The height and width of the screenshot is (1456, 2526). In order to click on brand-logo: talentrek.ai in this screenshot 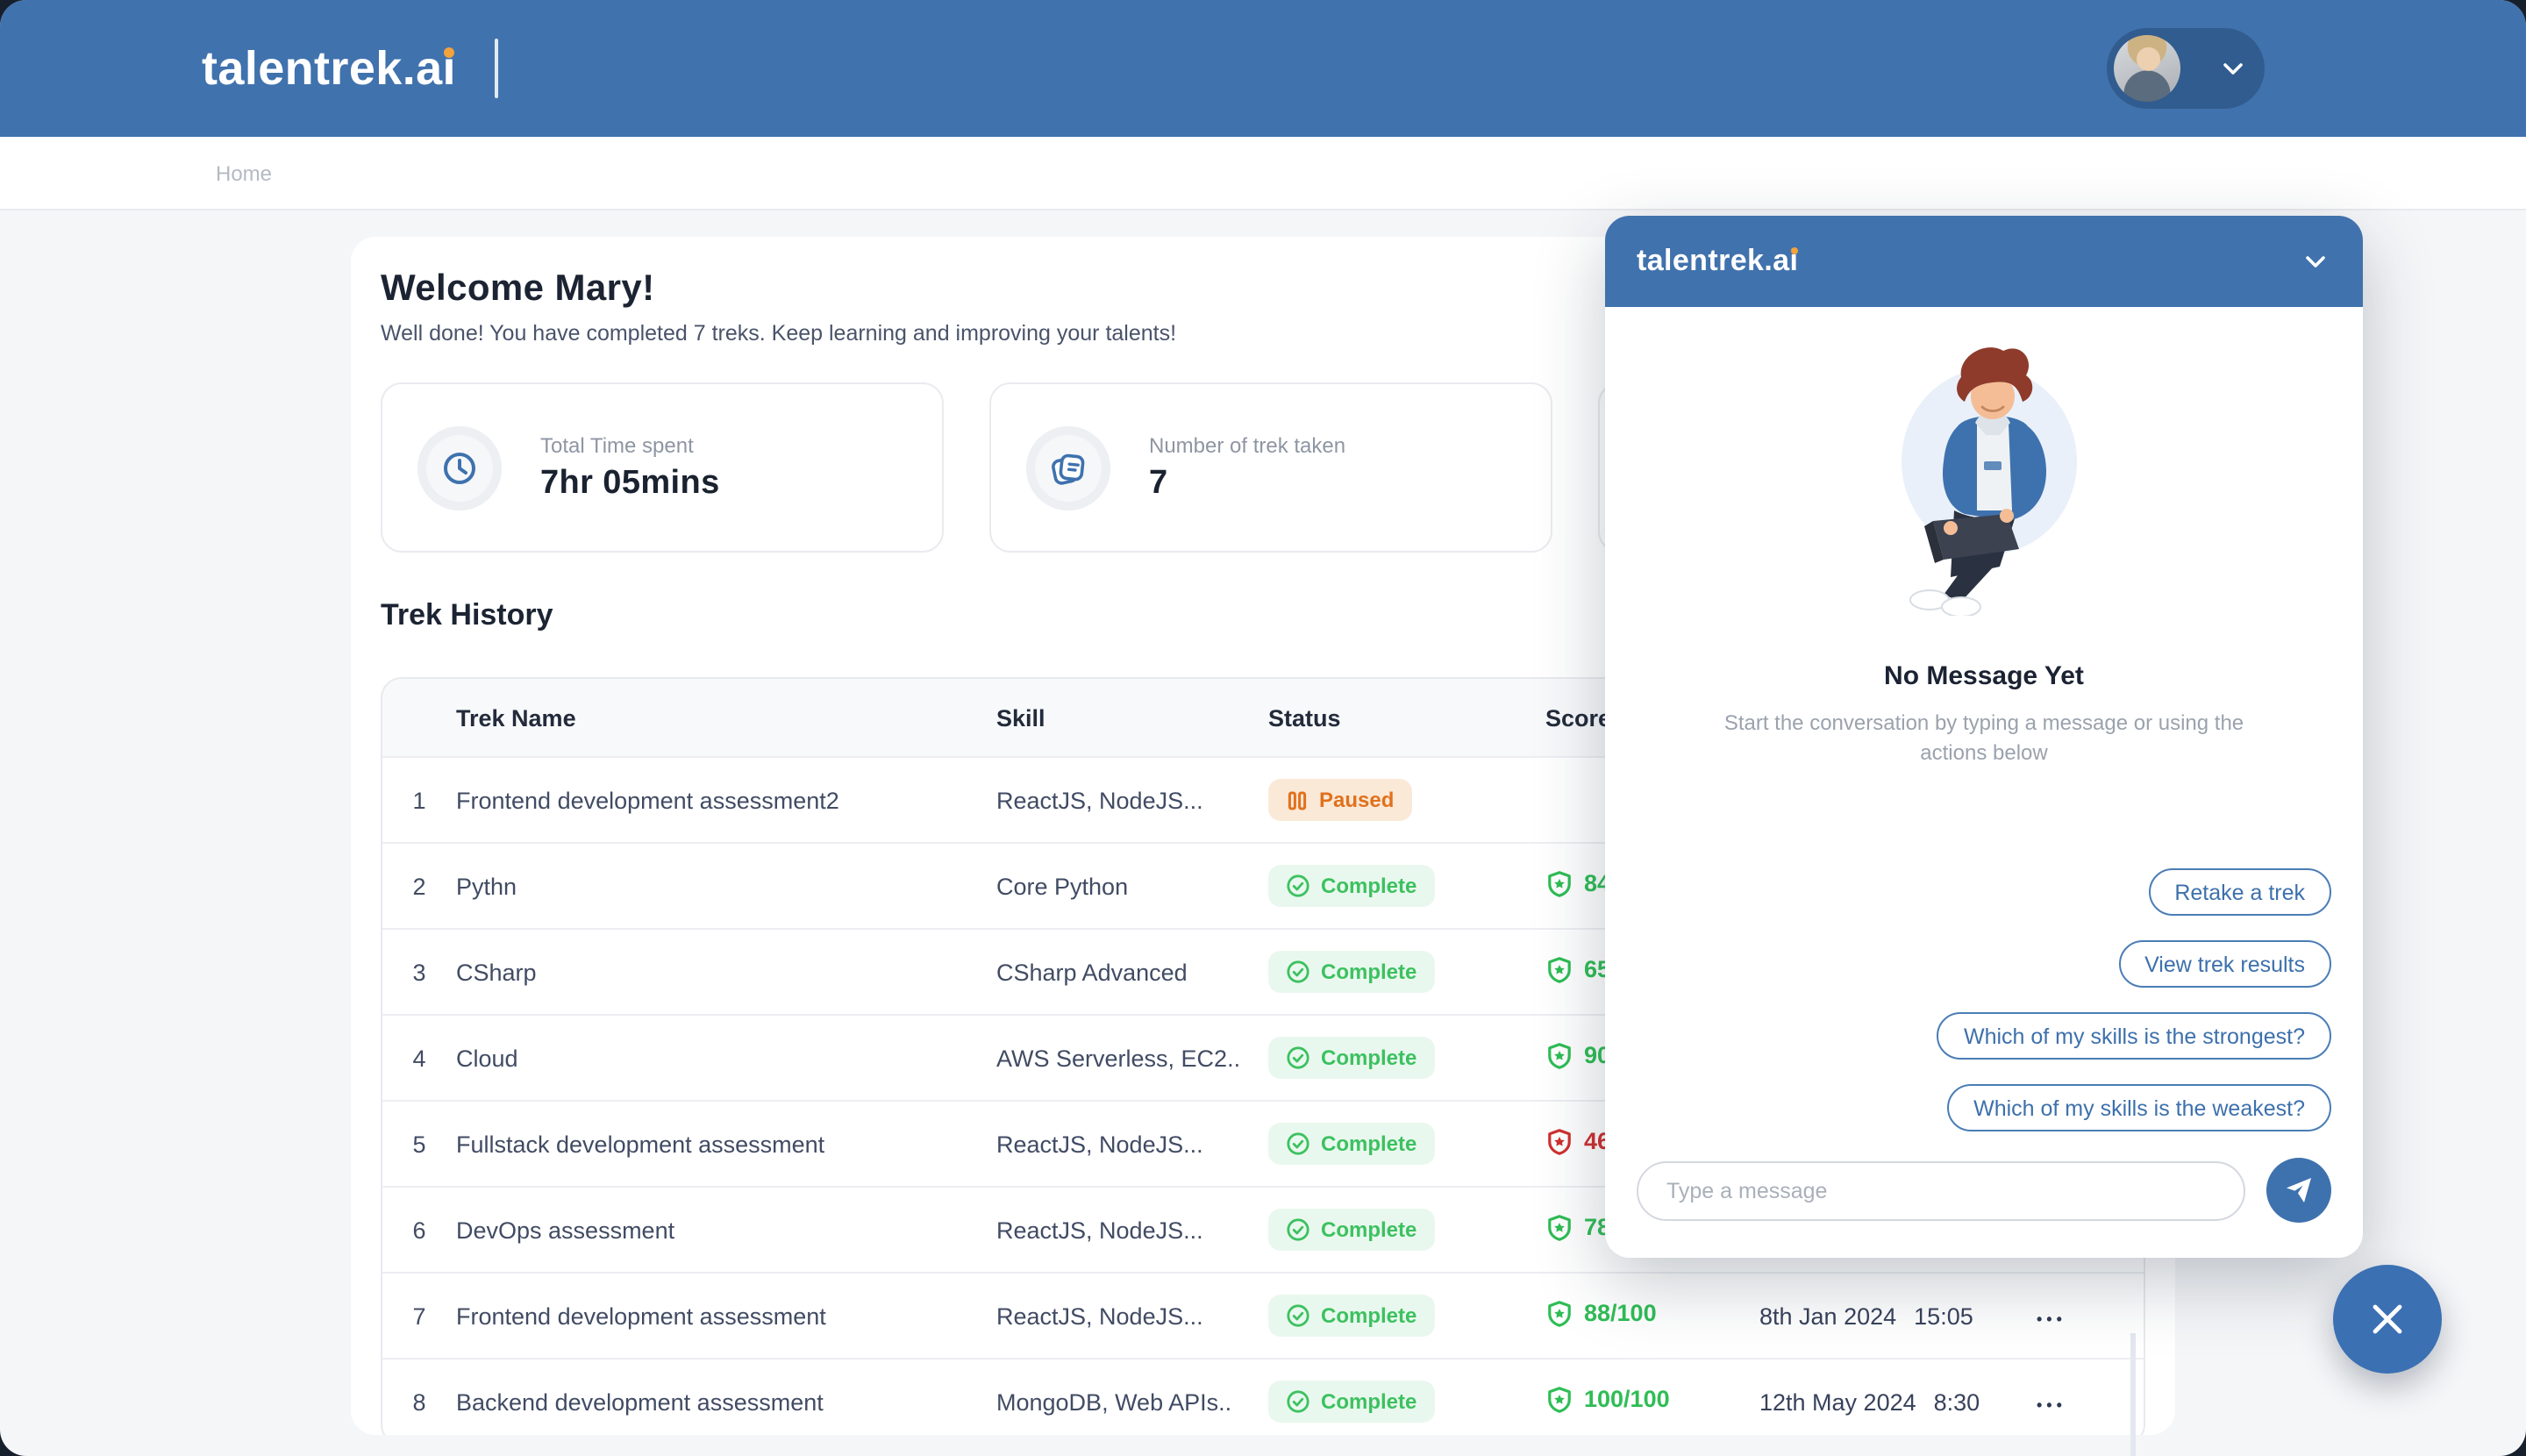, I will do `click(329, 68)`.